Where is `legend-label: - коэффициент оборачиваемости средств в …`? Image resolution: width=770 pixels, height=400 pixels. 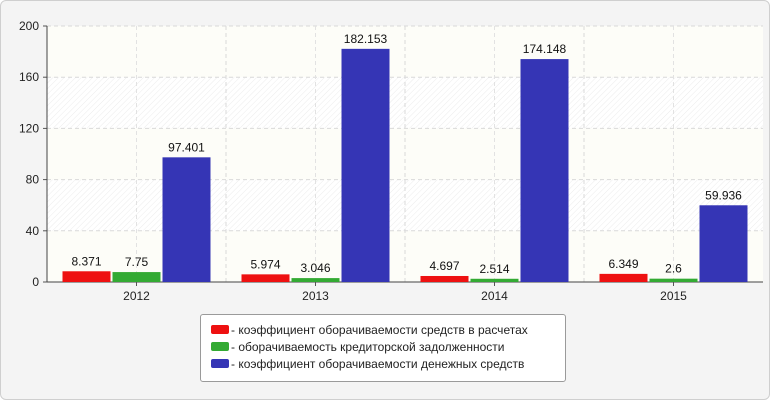
legend-label: - коэффициент оборачиваемости средств в … is located at coordinates (379, 329).